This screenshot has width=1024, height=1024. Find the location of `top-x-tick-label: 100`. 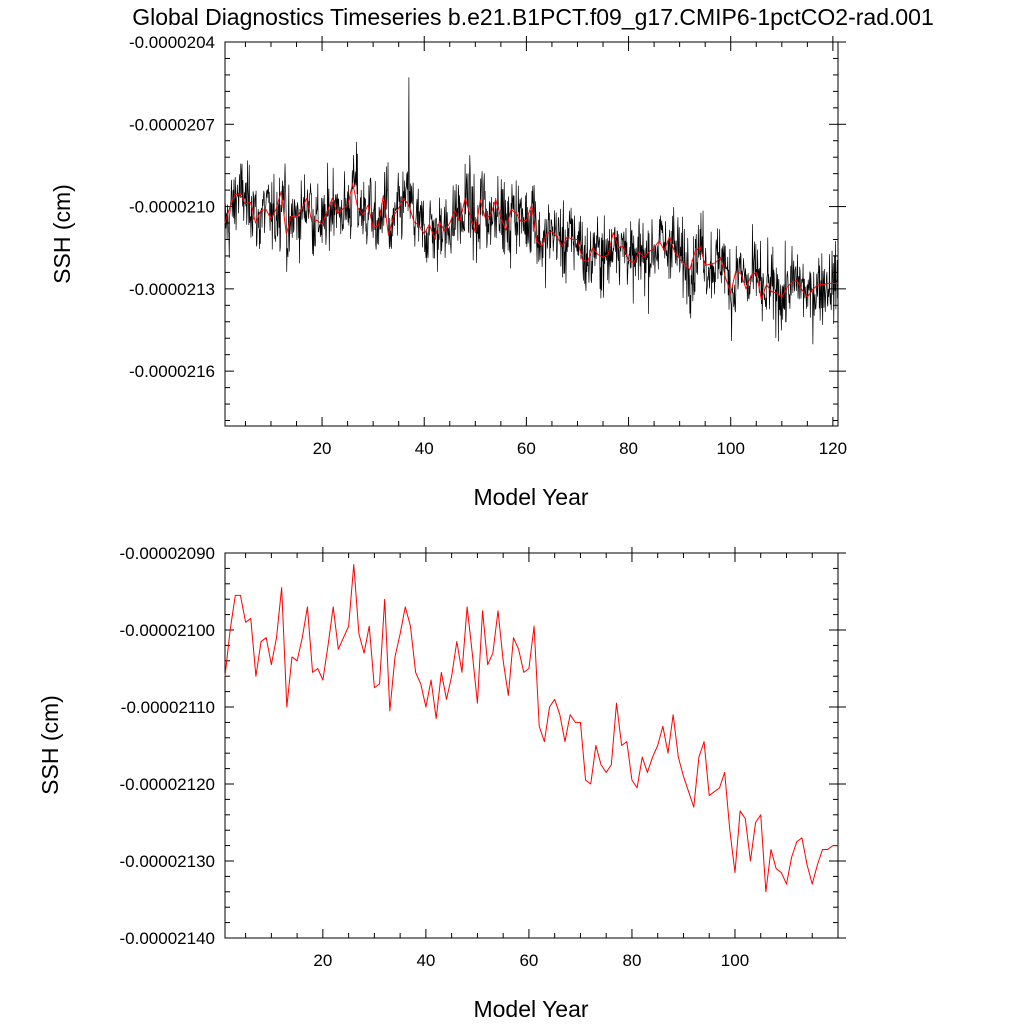

top-x-tick-label: 100 is located at coordinates (731, 448).